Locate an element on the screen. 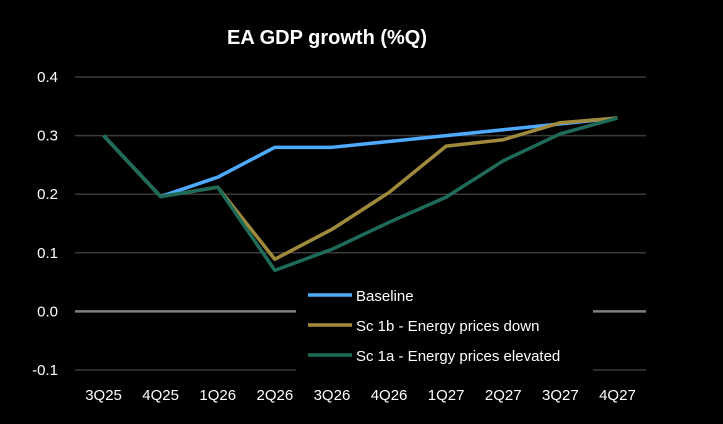 Image resolution: width=723 pixels, height=424 pixels. x-tick-label: 2Q27 is located at coordinates (503, 395).